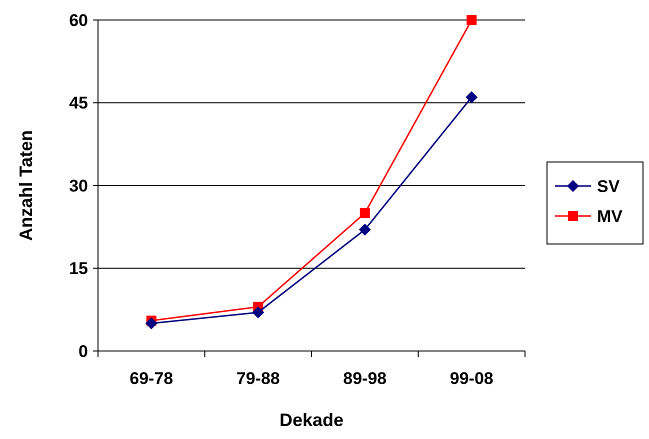 The height and width of the screenshot is (439, 649). Describe the element at coordinates (78, 103) in the screenshot. I see `y-tick-label: 45` at that location.